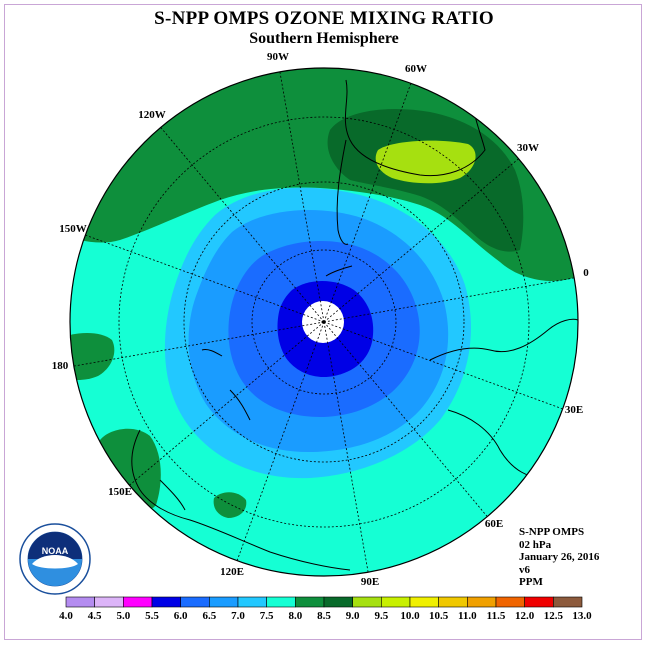  I want to click on info-version: v6, so click(524, 569).